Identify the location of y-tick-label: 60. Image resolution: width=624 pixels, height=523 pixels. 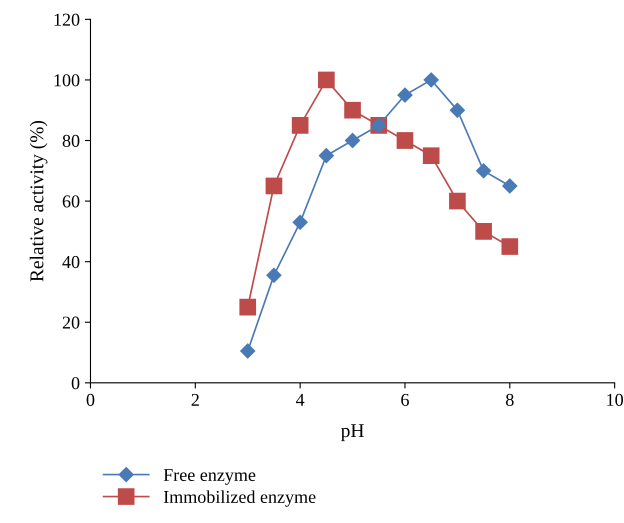
(71, 201).